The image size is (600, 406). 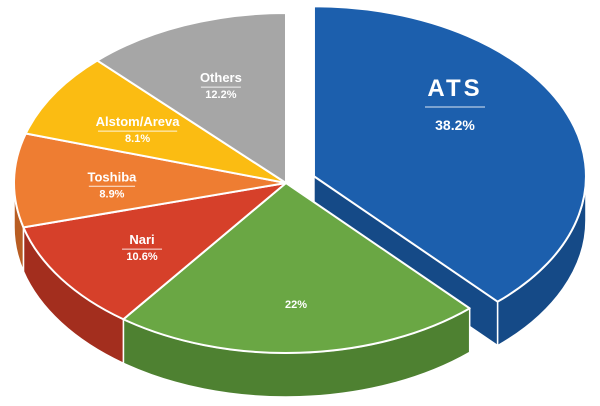 I want to click on slice-label-toshiba: Toshiba, so click(x=113, y=176).